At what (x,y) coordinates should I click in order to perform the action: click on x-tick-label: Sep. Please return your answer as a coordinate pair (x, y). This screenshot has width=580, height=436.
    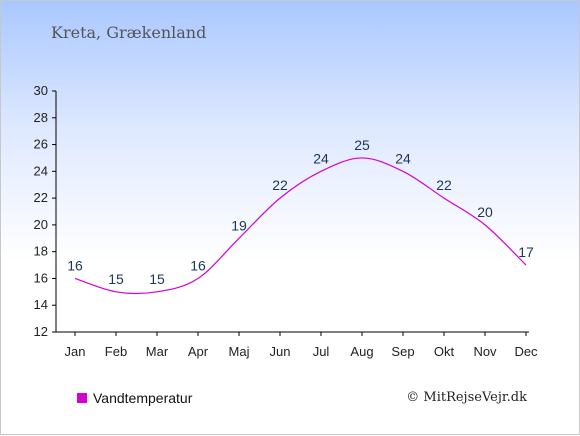
    Looking at the image, I should click on (402, 351).